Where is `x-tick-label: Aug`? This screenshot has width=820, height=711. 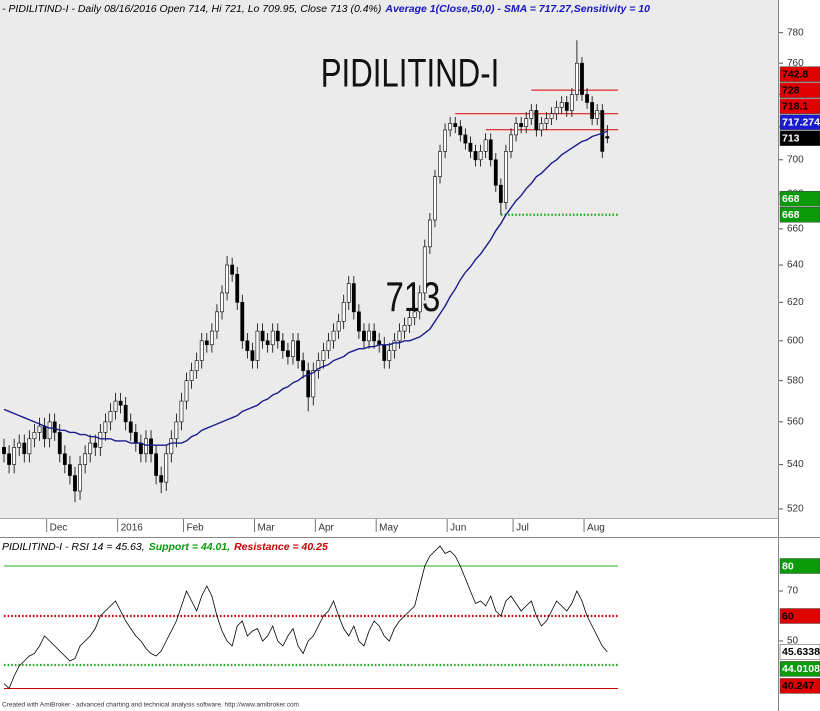 x-tick-label: Aug is located at coordinates (596, 528).